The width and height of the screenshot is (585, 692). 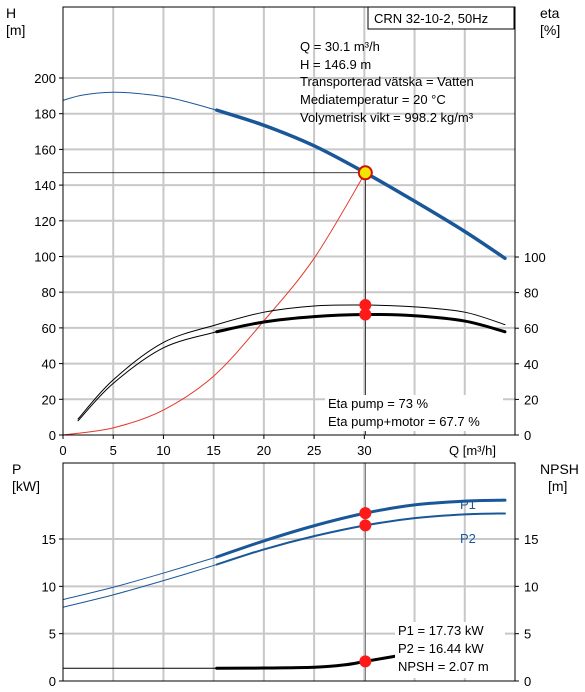 I want to click on tick-label-x: 5, so click(x=113, y=450).